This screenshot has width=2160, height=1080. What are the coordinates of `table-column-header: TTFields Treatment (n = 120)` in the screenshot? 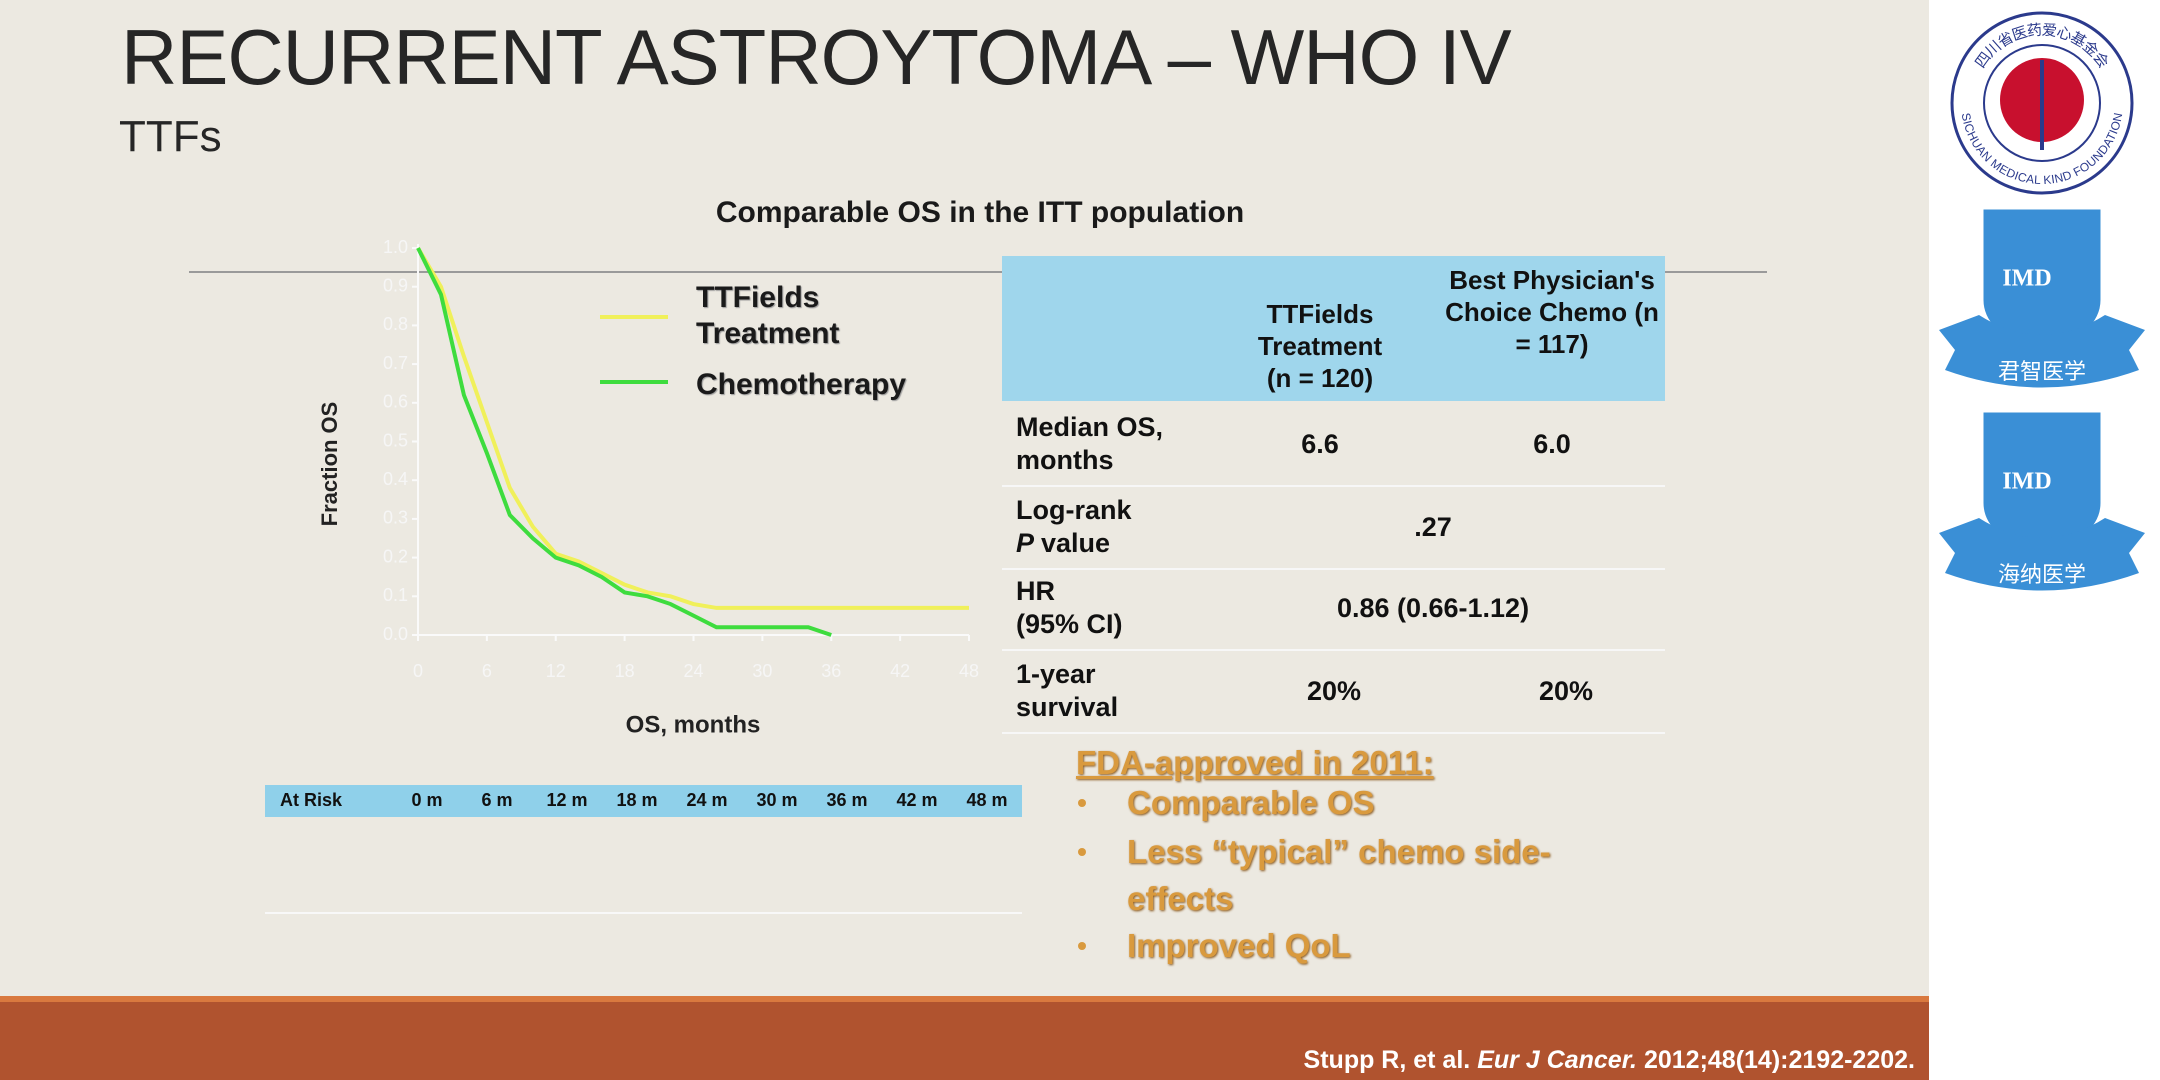 It's located at (1320, 346).